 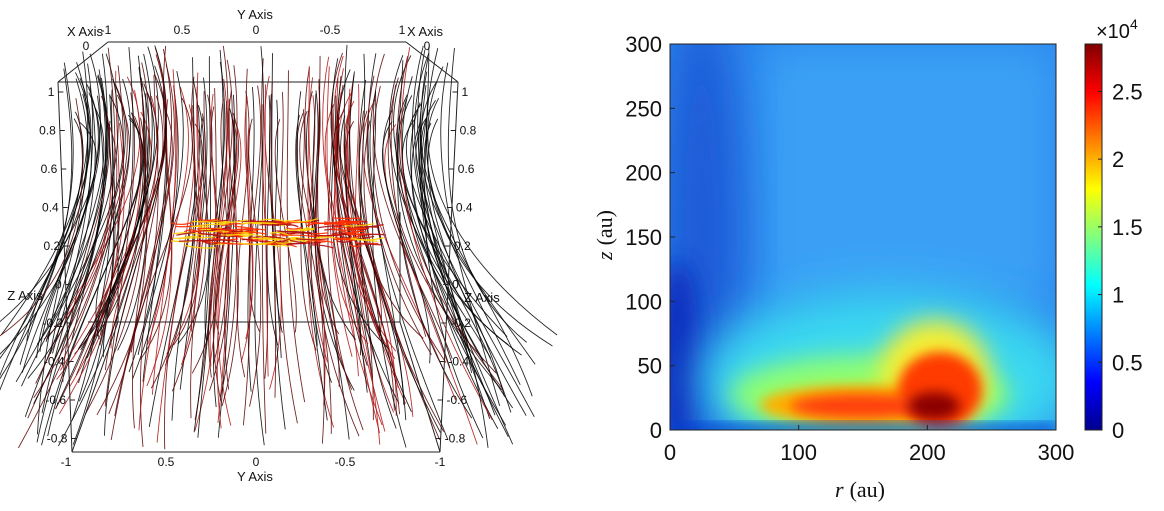 What do you see at coordinates (25, 295) in the screenshot?
I see `z-axis-label-left: Z Axis` at bounding box center [25, 295].